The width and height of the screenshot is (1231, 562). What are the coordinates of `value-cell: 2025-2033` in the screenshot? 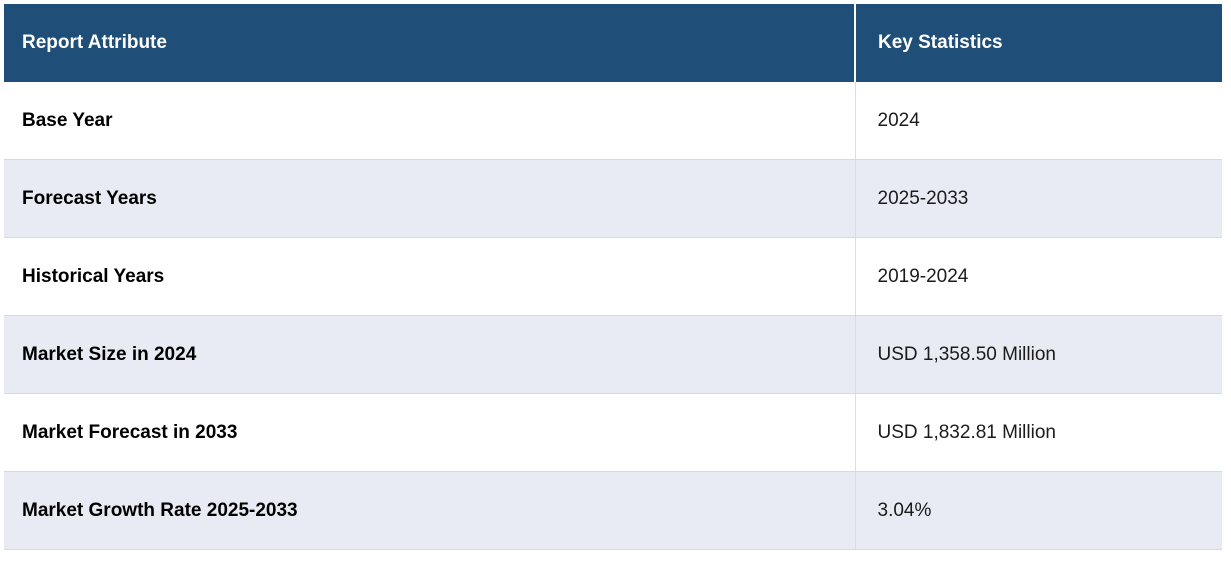 It's located at (1038, 198).